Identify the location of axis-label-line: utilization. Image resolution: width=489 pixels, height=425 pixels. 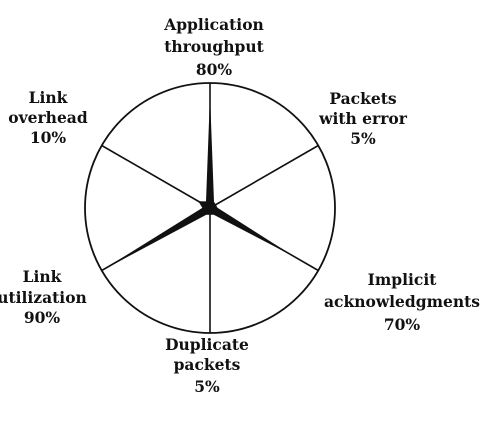
(43, 297).